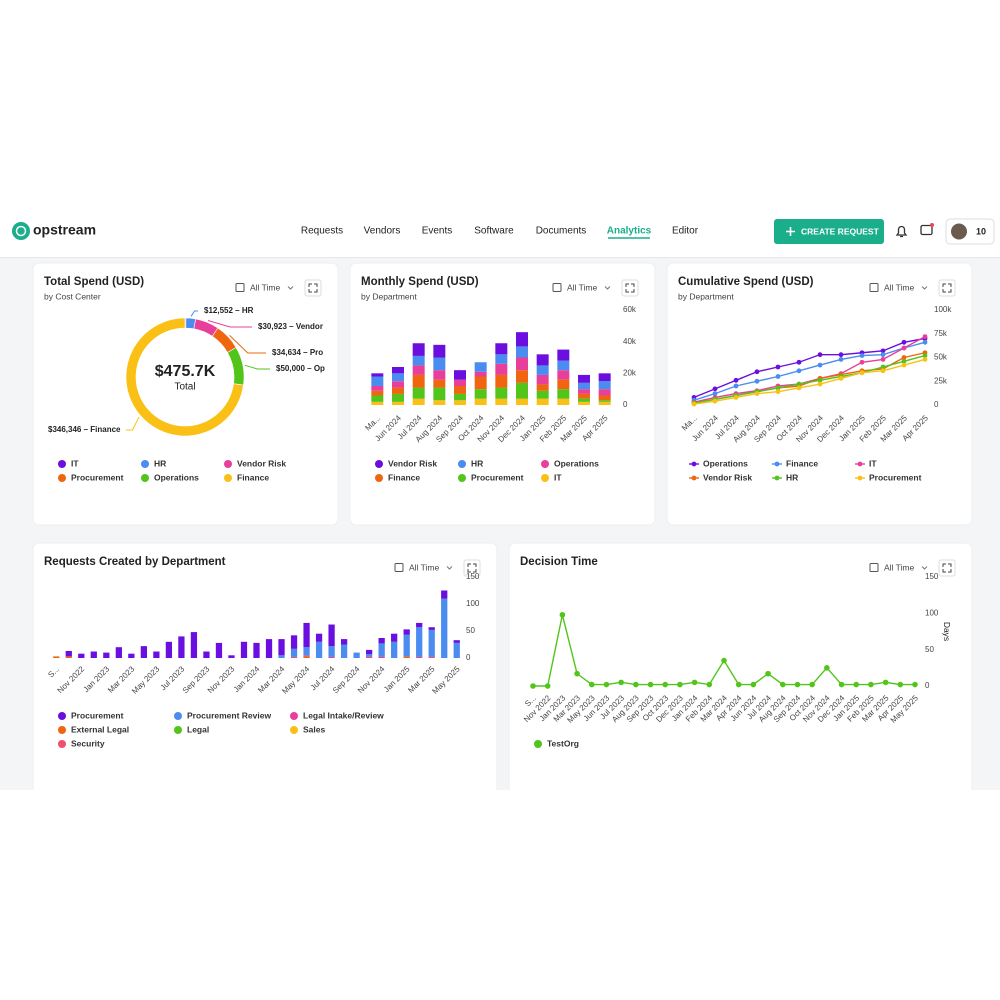 The width and height of the screenshot is (1000, 1000). I want to click on donut-slice, so click(184, 377).